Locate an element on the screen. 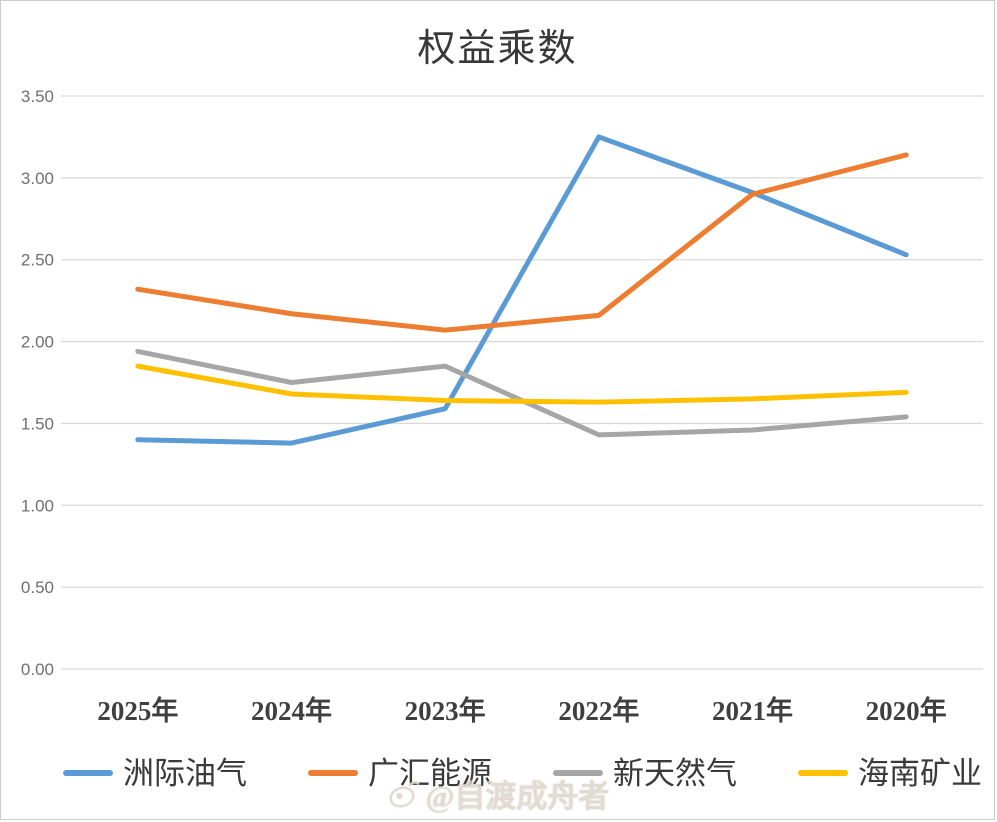 The height and width of the screenshot is (822, 997). x-tick-label: 2025年 is located at coordinates (137, 710).